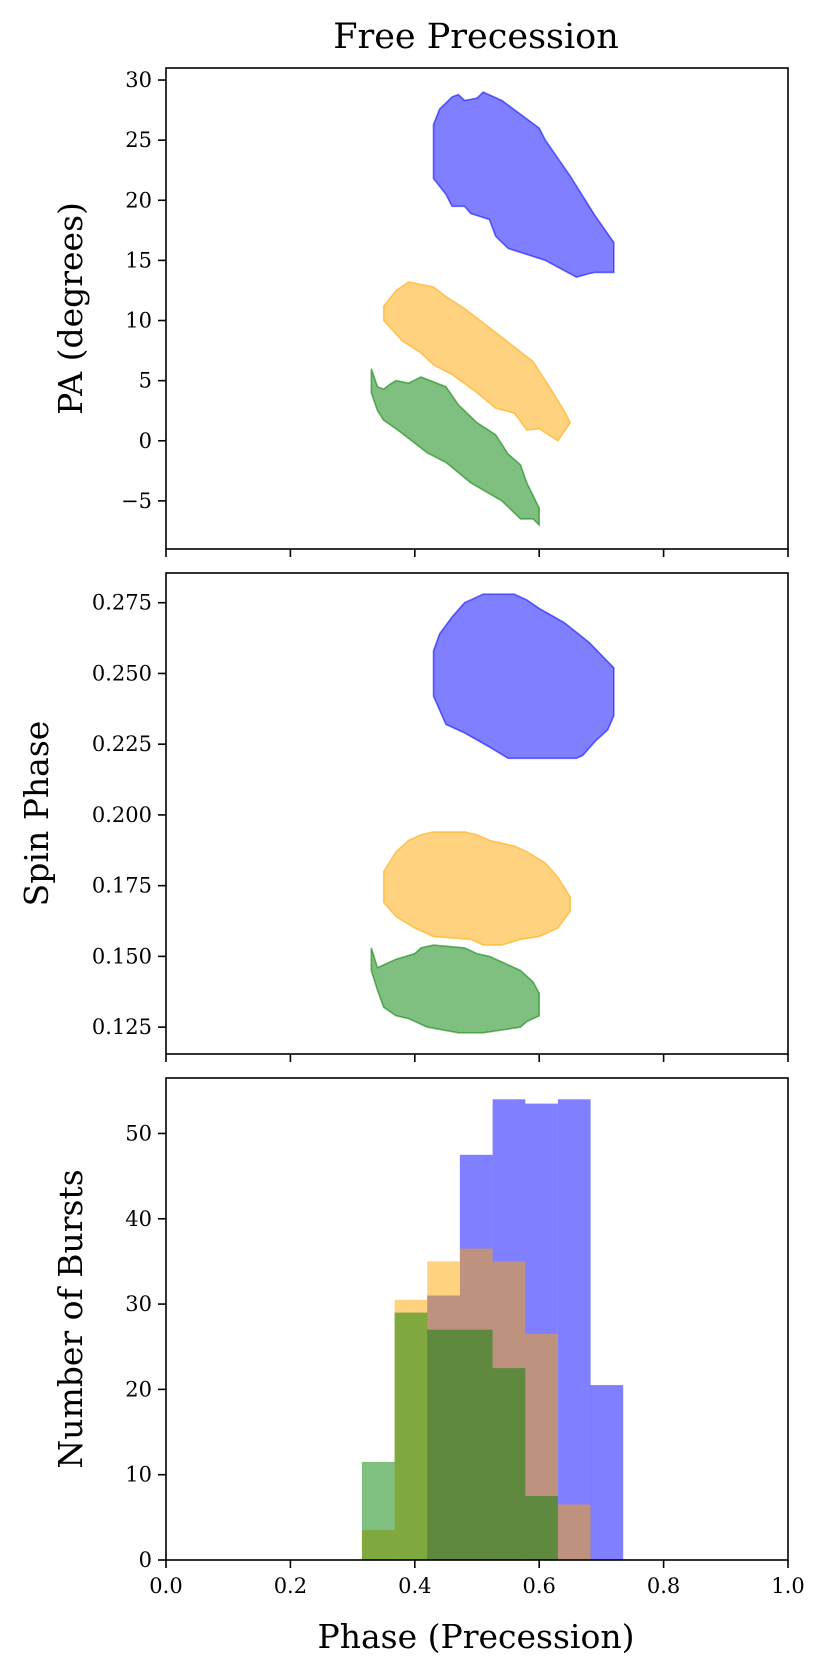 The height and width of the screenshot is (1661, 830). What do you see at coordinates (165, 1586) in the screenshot?
I see `x-tick-label: 0.0` at bounding box center [165, 1586].